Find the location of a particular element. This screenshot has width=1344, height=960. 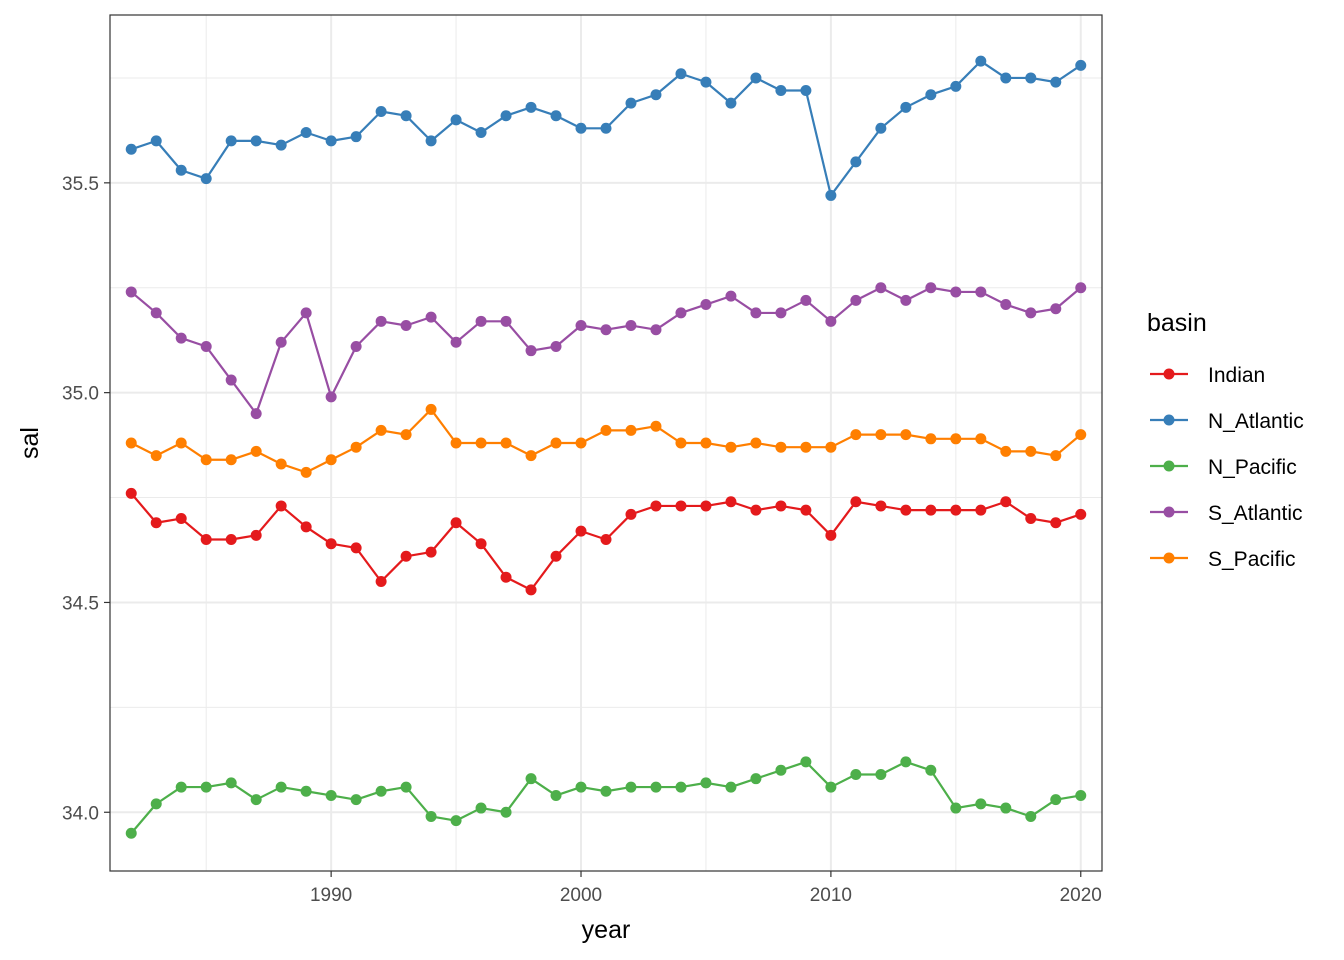

legend-label: N_Pacific is located at coordinates (1252, 467).